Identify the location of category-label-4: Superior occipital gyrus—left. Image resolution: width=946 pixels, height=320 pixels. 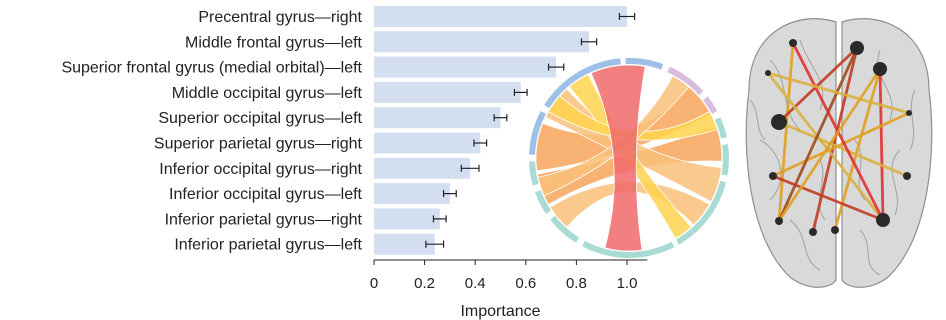
(260, 118).